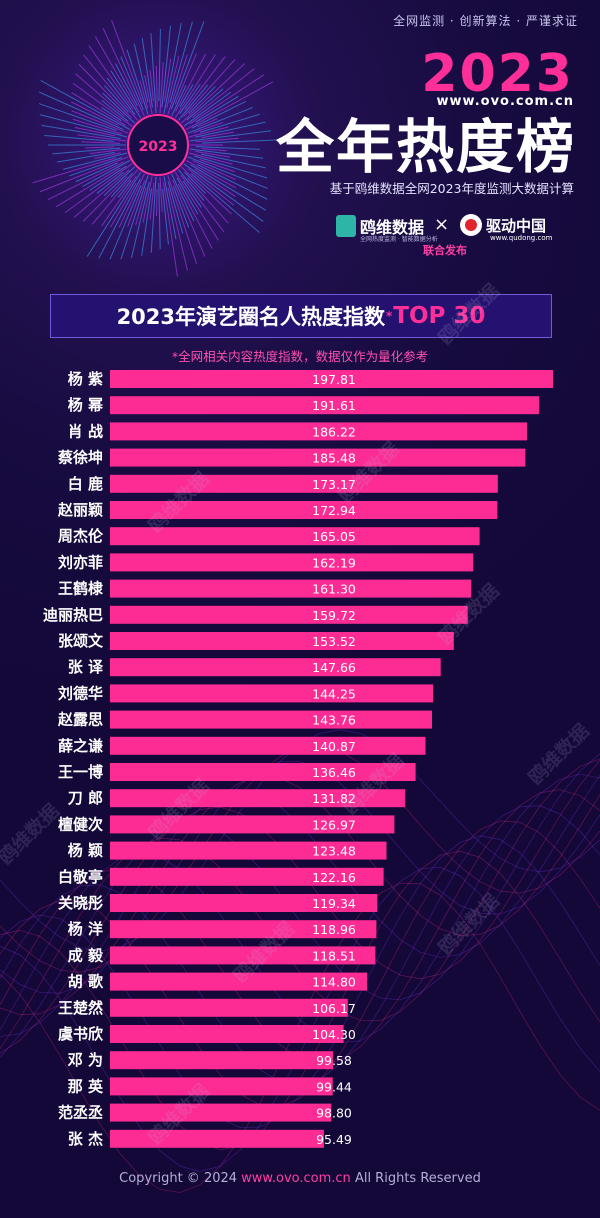 Image resolution: width=600 pixels, height=1218 pixels. Describe the element at coordinates (334, 798) in the screenshot. I see `value-label: 131.82` at that location.